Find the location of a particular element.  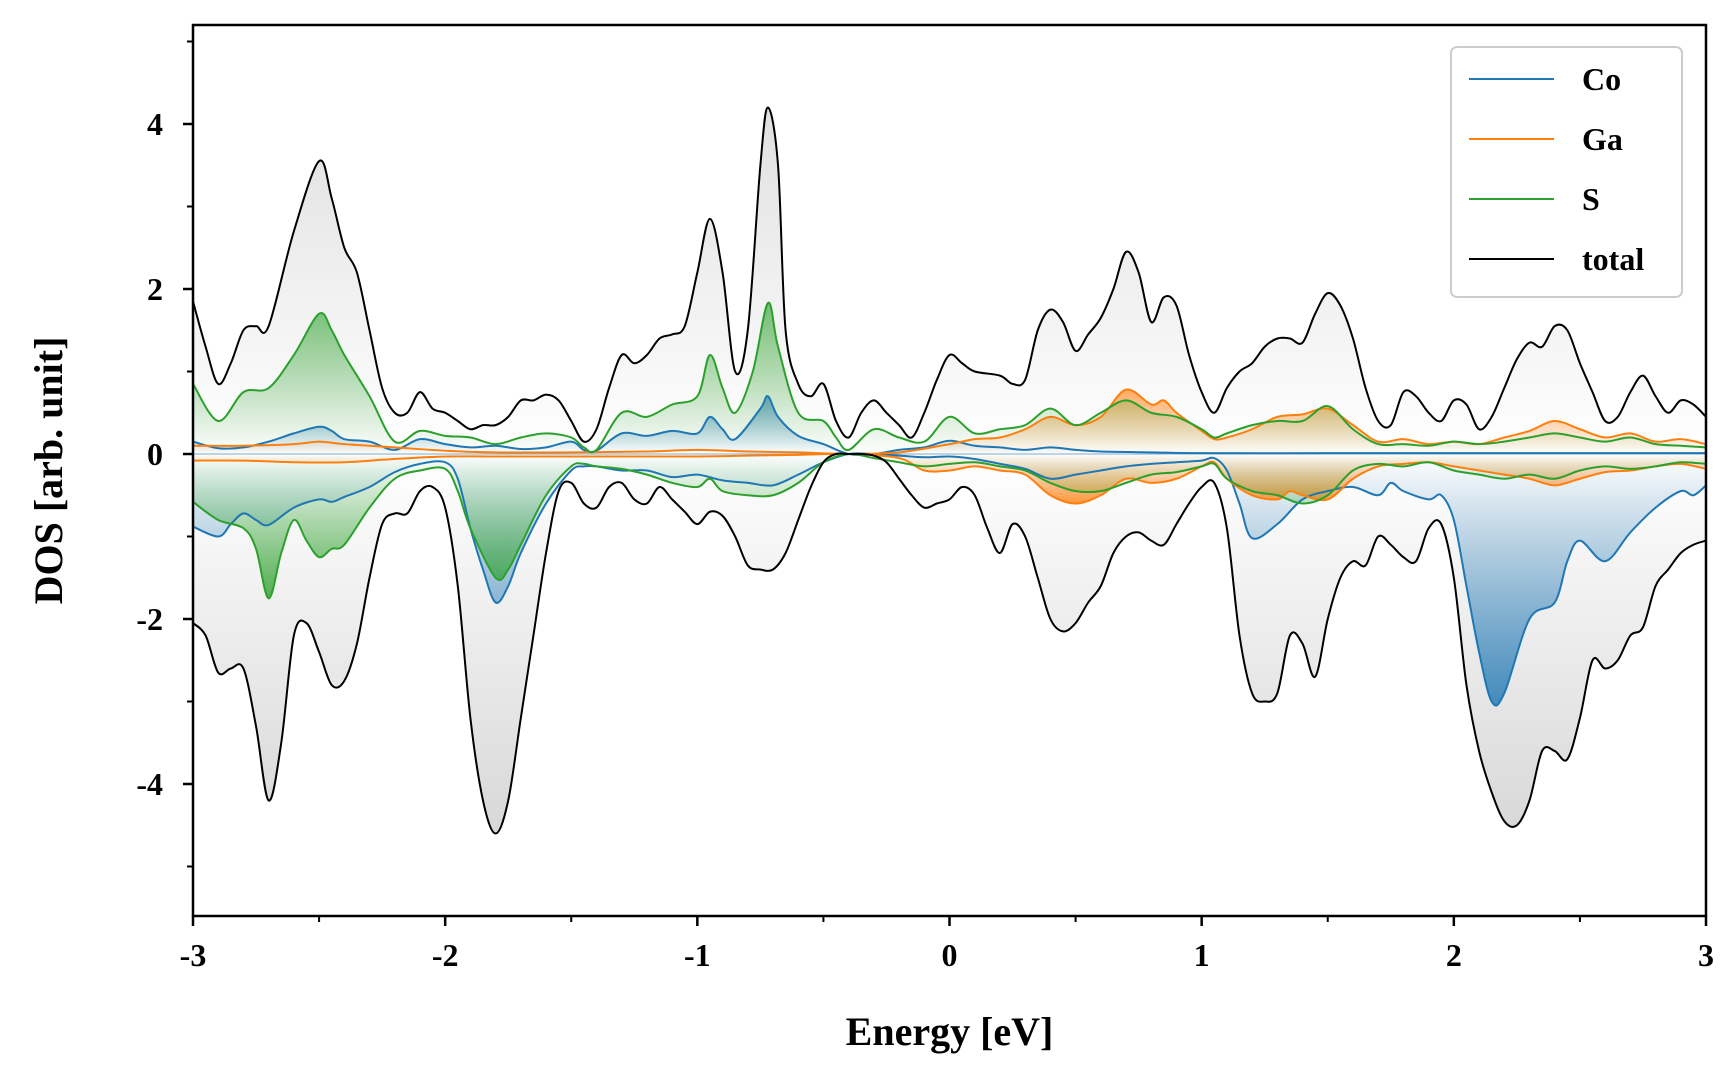

series-line-co-spin-up is located at coordinates (949, 425).